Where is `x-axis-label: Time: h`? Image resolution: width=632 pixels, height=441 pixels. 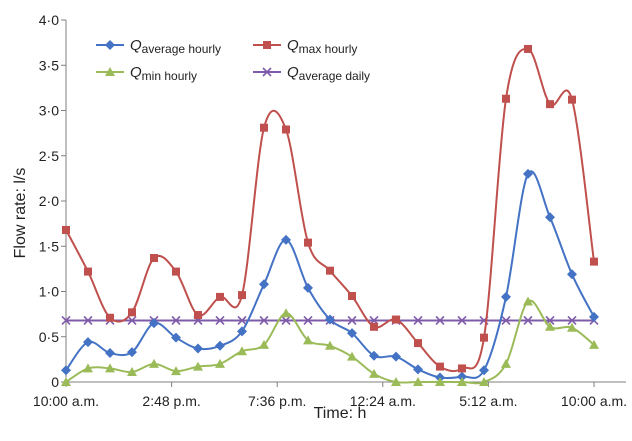 x-axis-label: Time: h is located at coordinates (340, 413).